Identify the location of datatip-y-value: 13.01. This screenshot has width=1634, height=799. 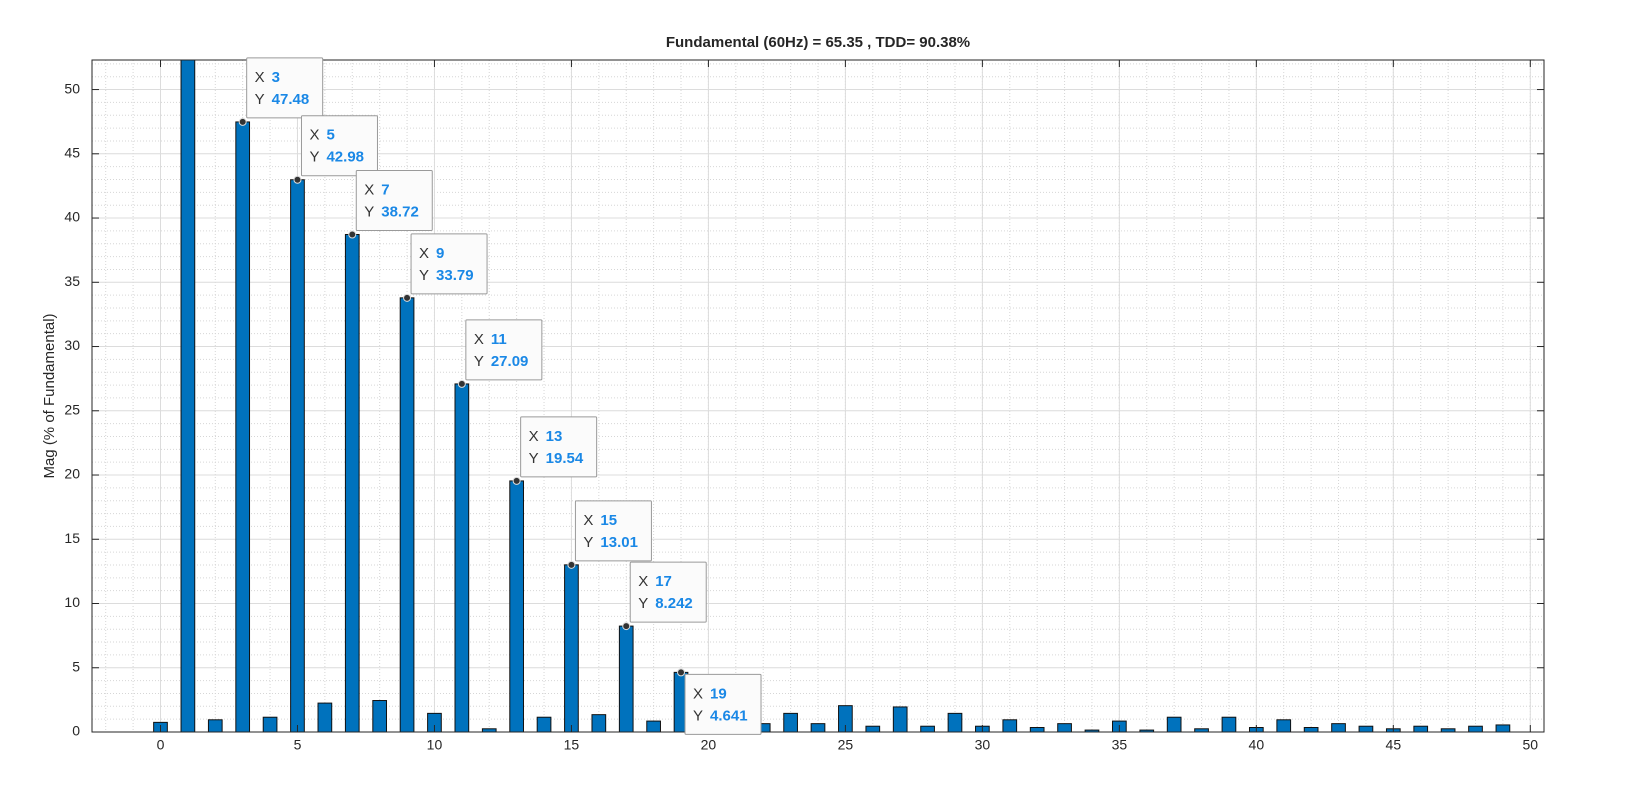
(619, 542).